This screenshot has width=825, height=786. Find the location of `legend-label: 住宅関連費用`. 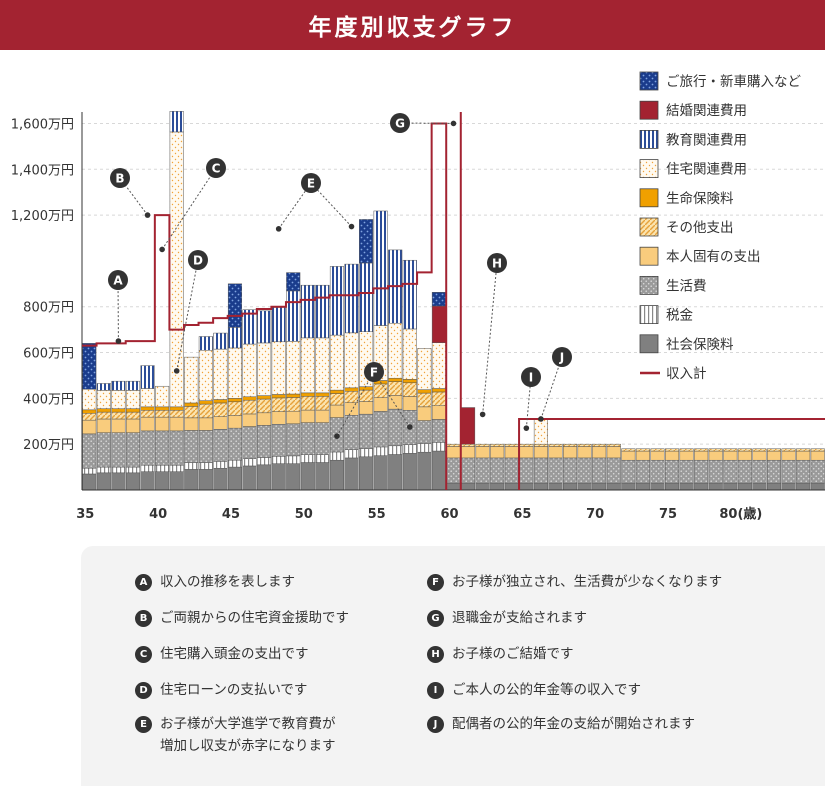

legend-label: 住宅関連費用 is located at coordinates (706, 170).